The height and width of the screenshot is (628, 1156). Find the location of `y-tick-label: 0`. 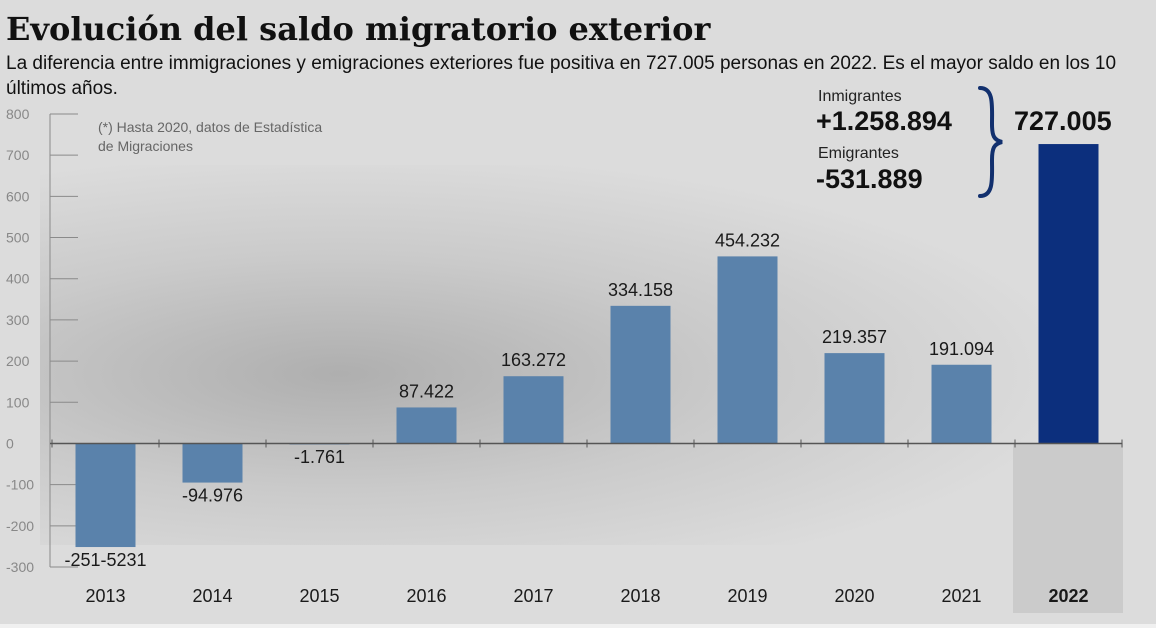

y-tick-label: 0 is located at coordinates (10, 443).